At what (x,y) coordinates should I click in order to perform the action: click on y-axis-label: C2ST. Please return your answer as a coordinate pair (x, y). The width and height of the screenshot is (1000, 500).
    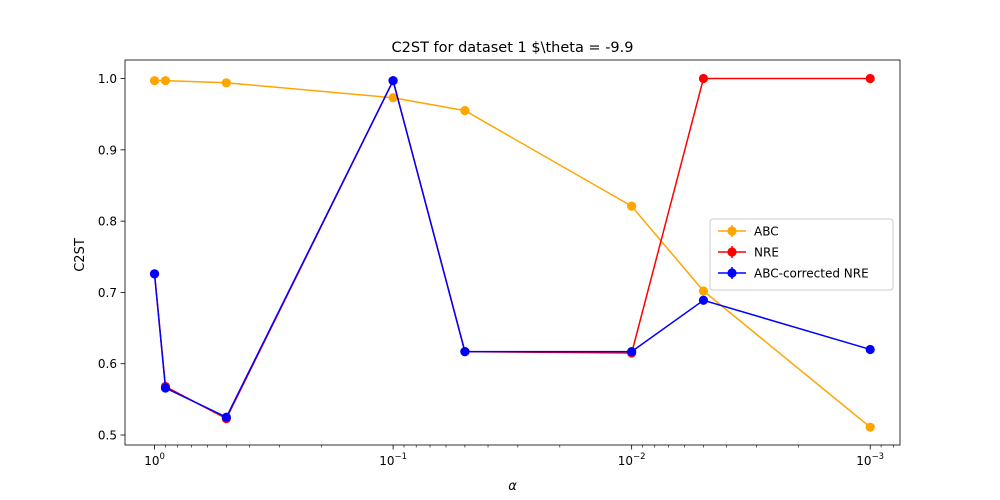
    Looking at the image, I should click on (80, 255).